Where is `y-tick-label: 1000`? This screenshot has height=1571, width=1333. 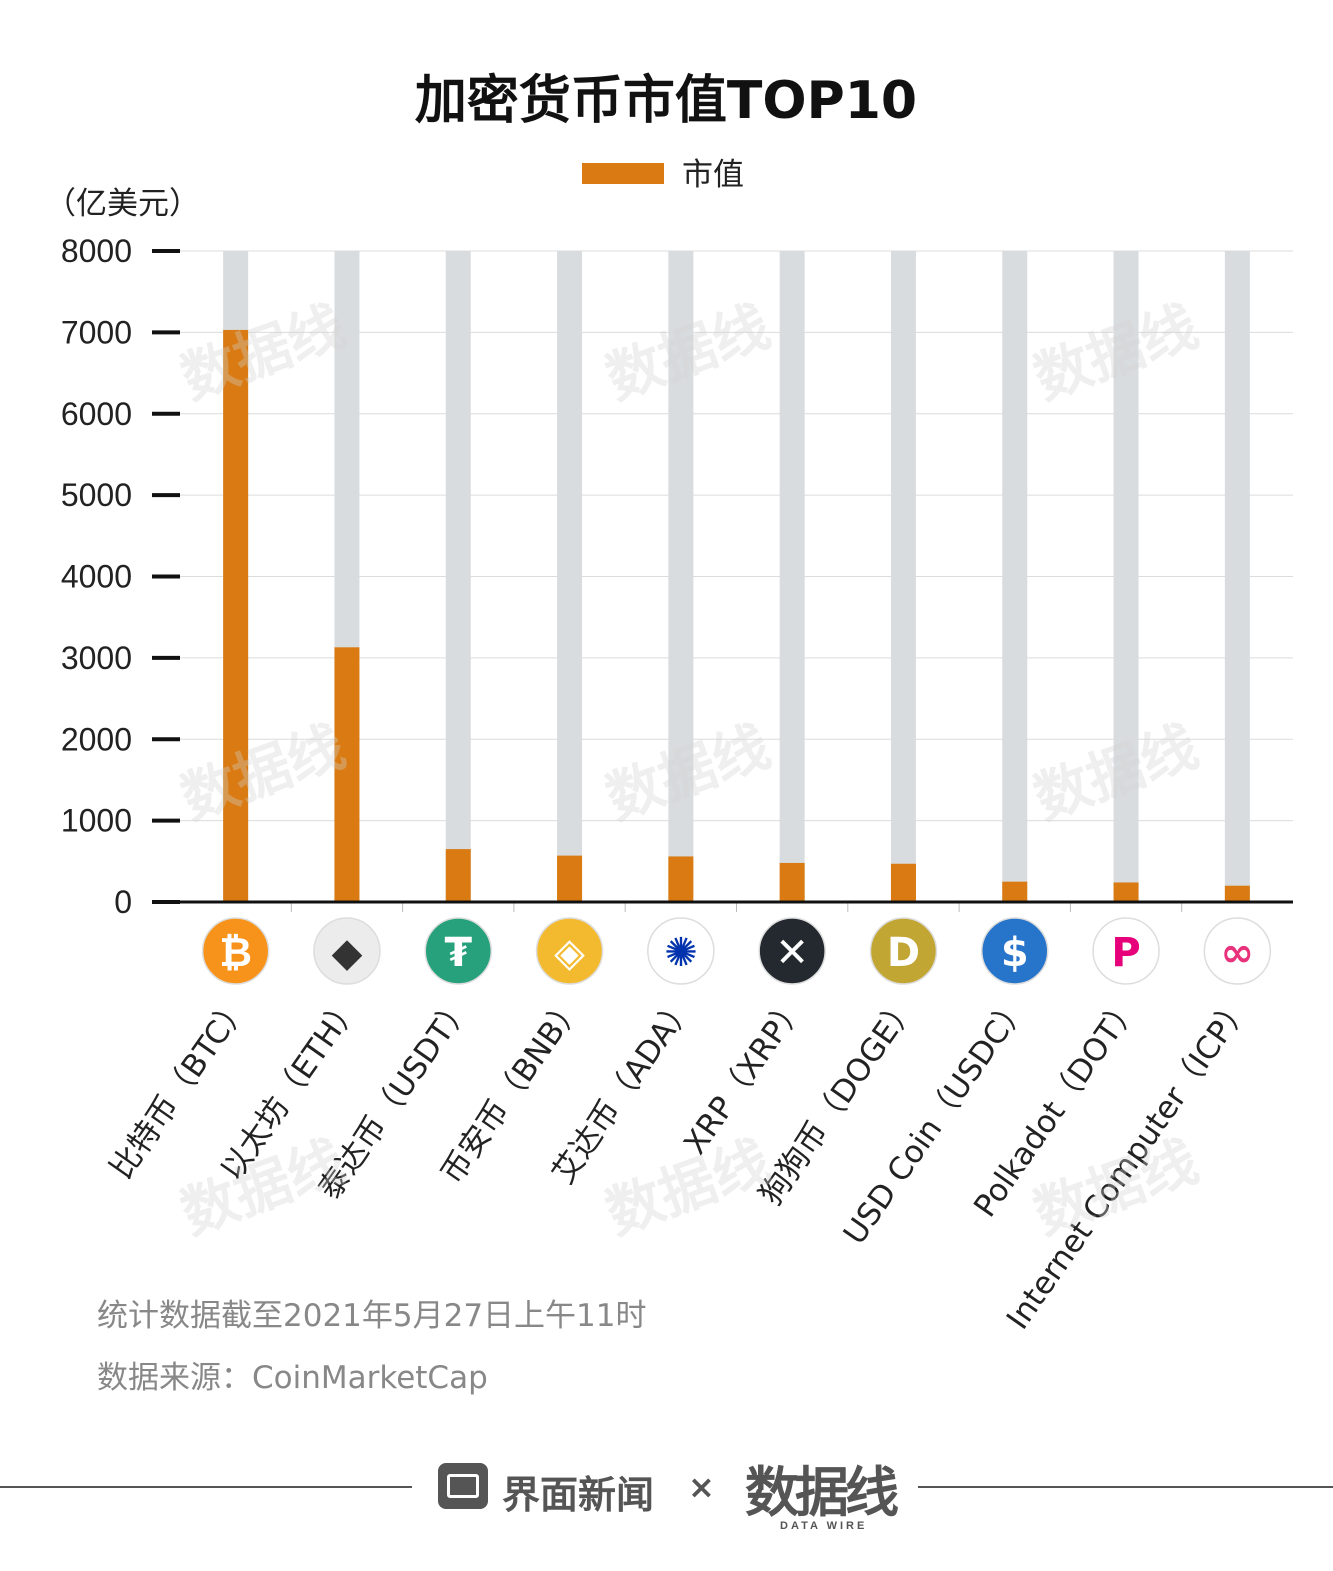
y-tick-label: 1000 is located at coordinates (96, 821).